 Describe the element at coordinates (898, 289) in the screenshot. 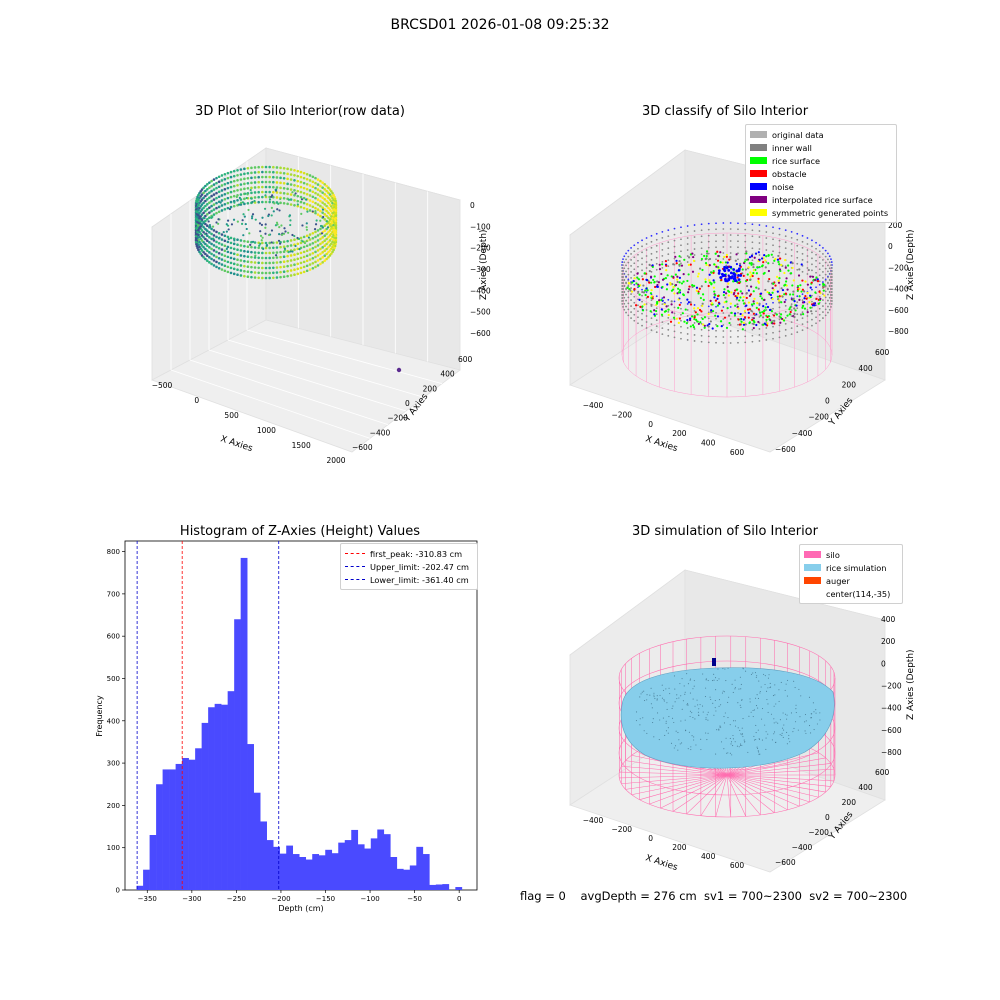

I see `z-tick-label: −400` at that location.